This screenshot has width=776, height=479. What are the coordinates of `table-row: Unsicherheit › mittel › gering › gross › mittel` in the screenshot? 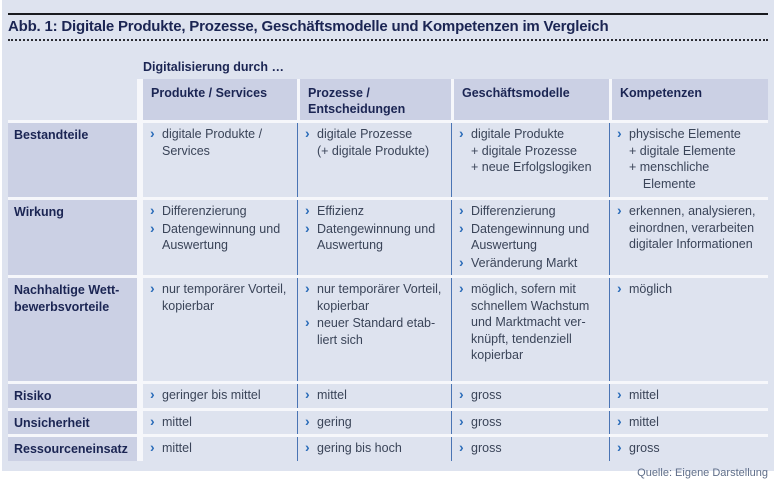 It's located at (388, 422).